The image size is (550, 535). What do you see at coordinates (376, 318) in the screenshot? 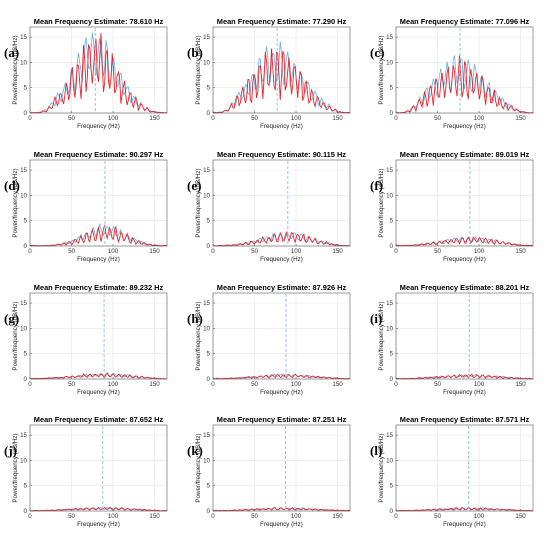
I see `panel-letter: (i)` at bounding box center [376, 318].